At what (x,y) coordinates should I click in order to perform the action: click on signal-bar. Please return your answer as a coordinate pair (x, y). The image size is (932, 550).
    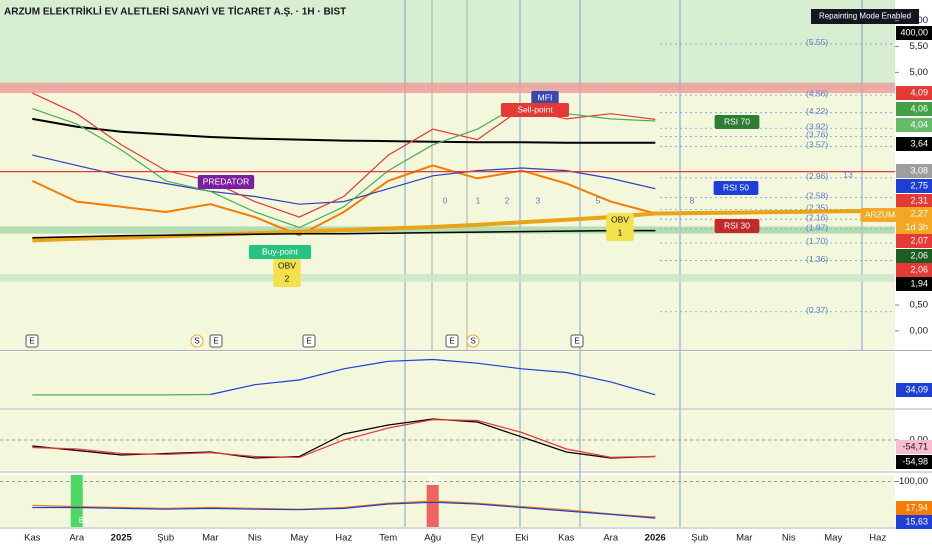
    Looking at the image, I should click on (76, 501).